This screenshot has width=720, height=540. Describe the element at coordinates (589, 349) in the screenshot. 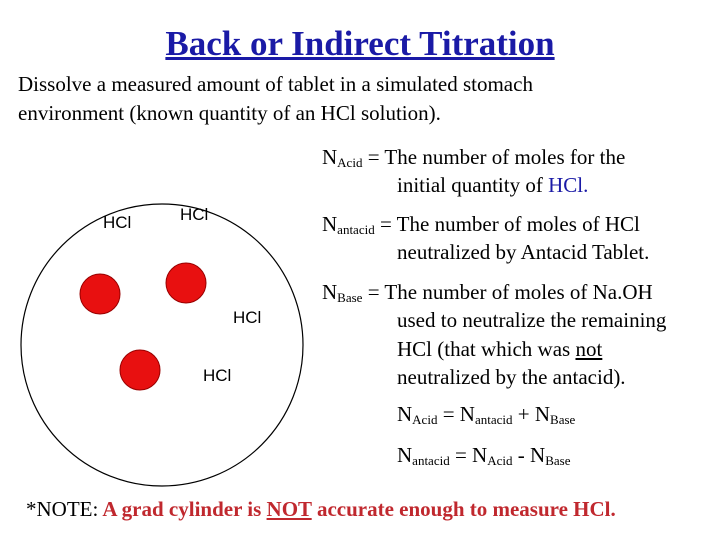

I see `definition-text: not` at that location.